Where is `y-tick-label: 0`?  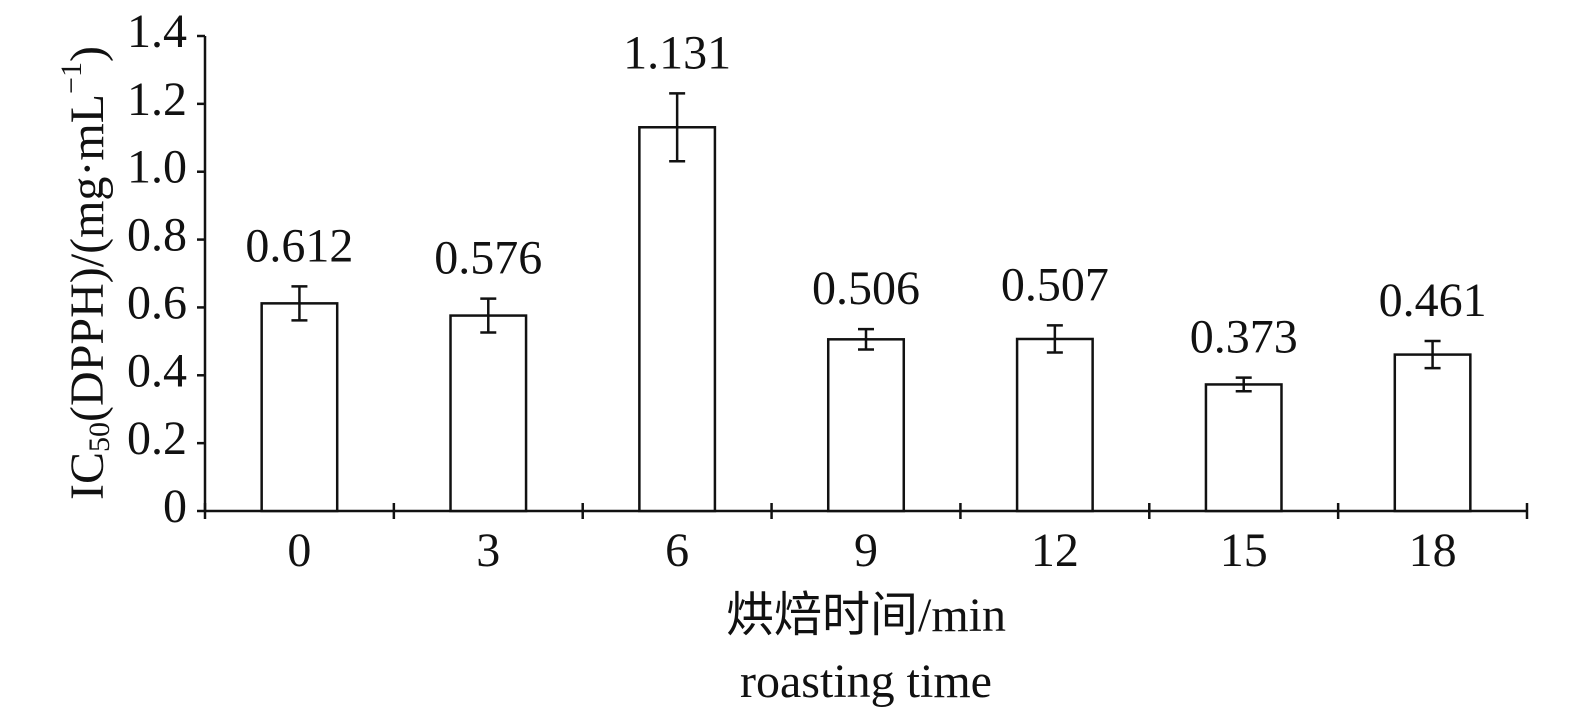 y-tick-label: 0 is located at coordinates (175, 506).